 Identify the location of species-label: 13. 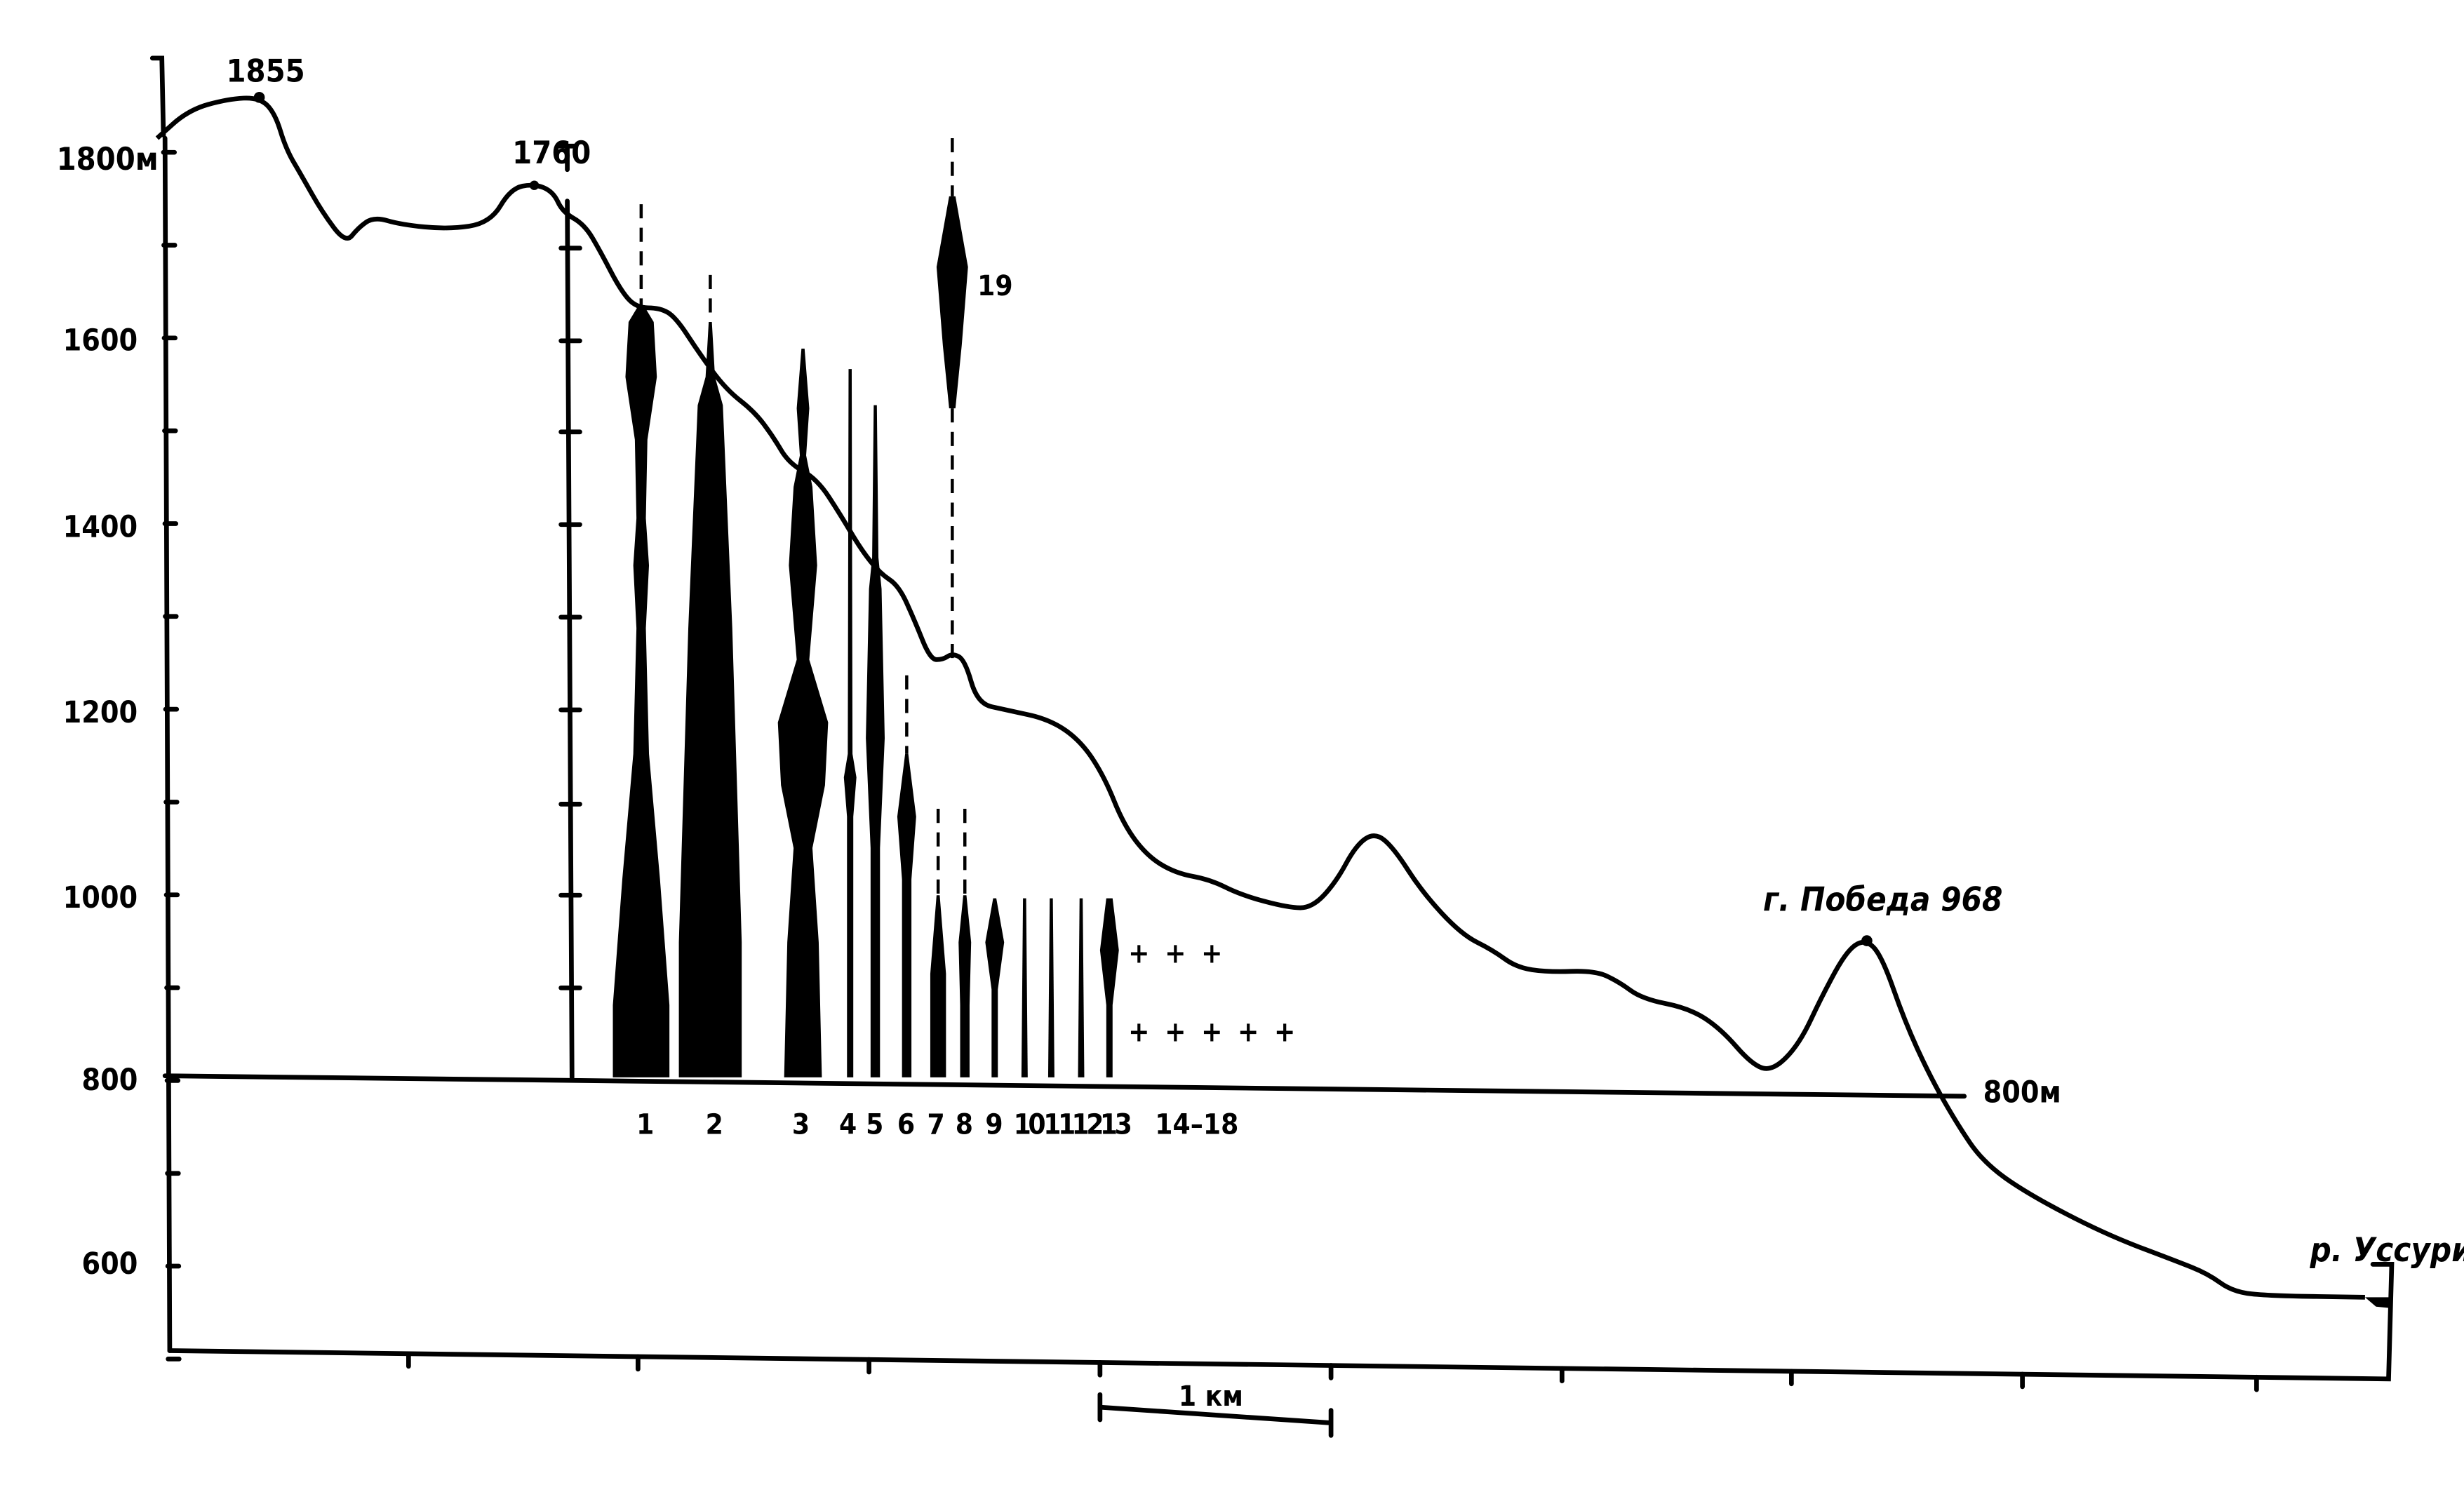
(1115, 1124).